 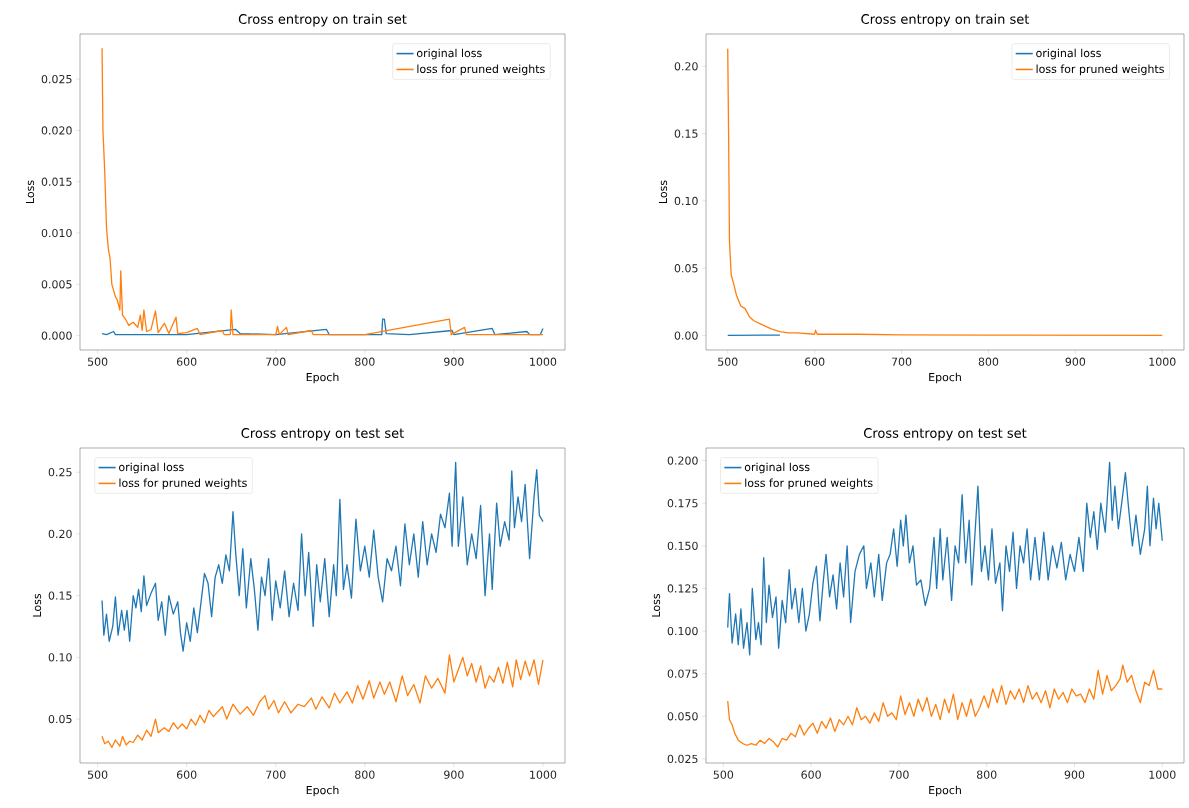 What do you see at coordinates (682, 588) in the screenshot?
I see `y-tick-label: 0.125` at bounding box center [682, 588].